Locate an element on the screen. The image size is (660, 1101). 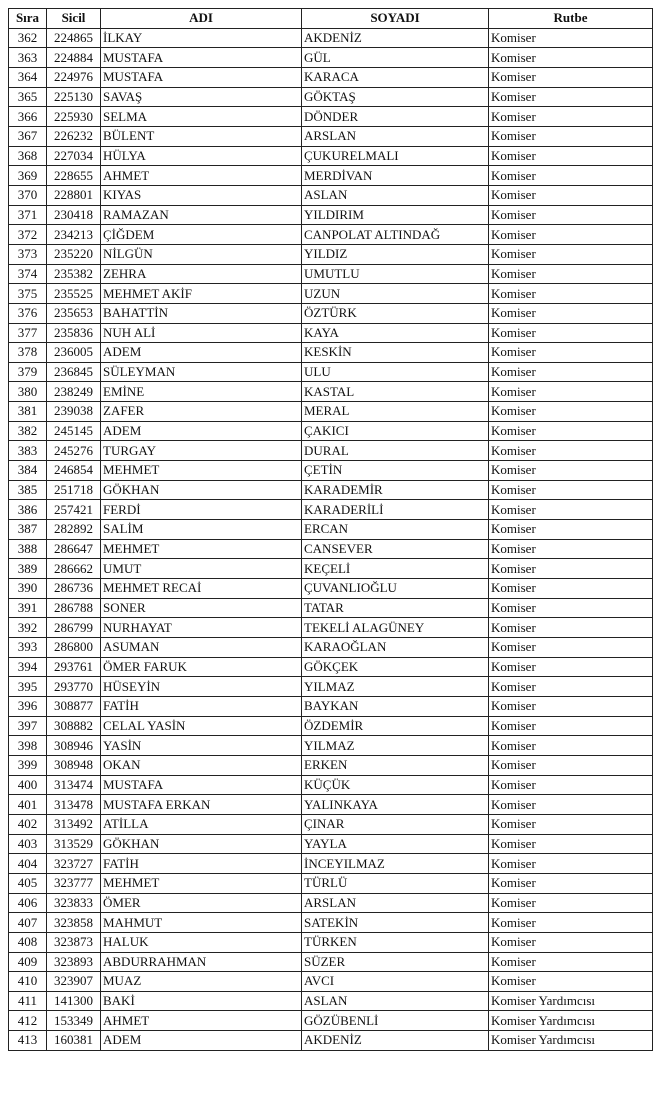
sicil-cell: 323858 is located at coordinates (73, 922).